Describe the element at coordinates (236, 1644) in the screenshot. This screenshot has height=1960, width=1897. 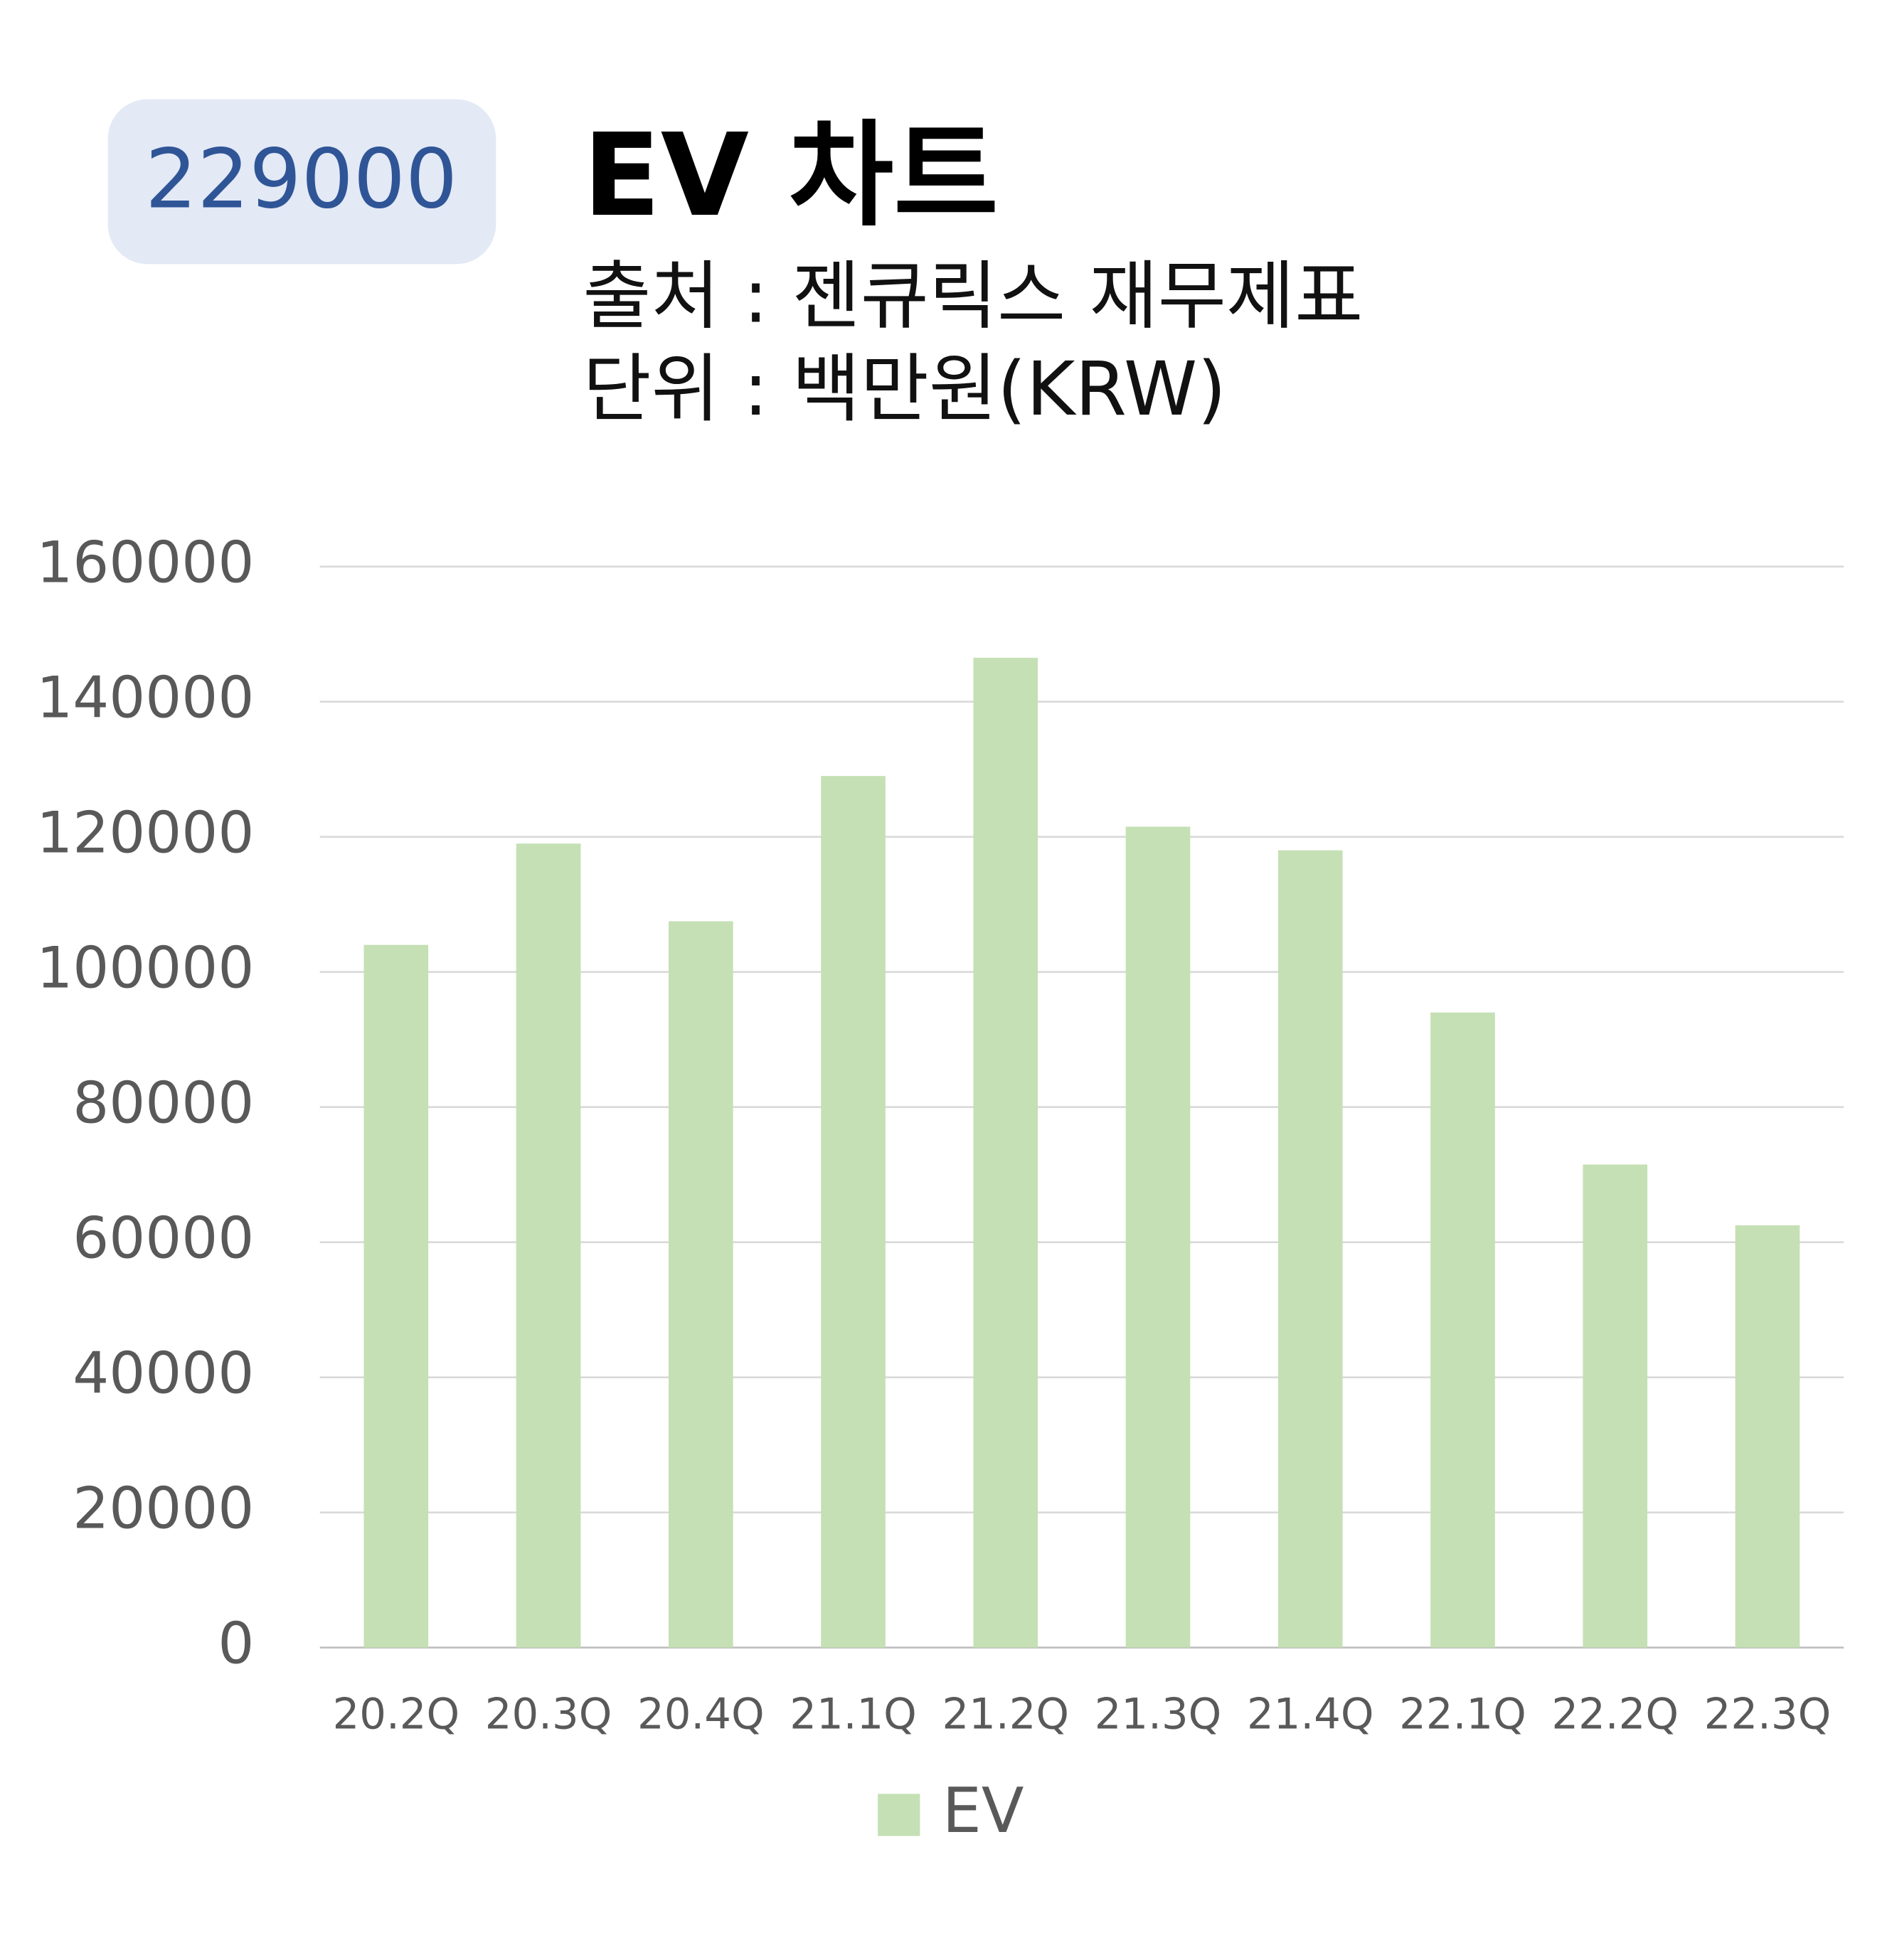
I see `y-tick-label: 0` at that location.